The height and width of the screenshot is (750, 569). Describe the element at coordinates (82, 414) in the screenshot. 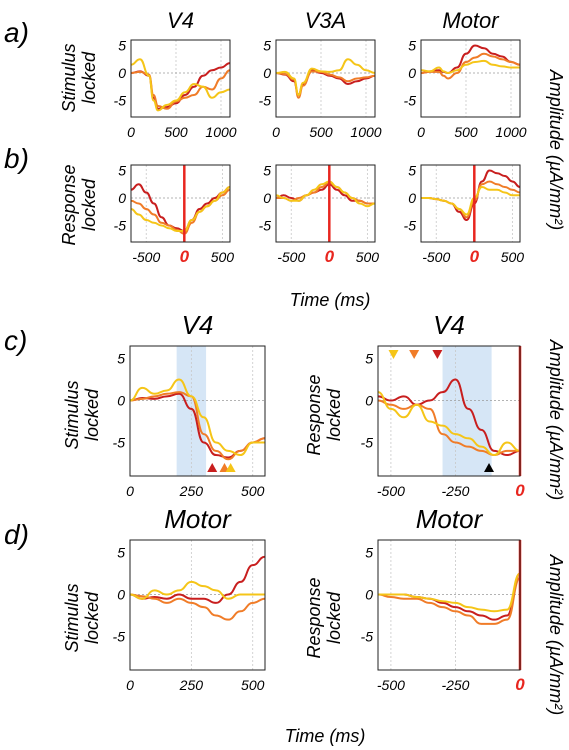

I see `row-label-c-left: Stimulus locked` at that location.